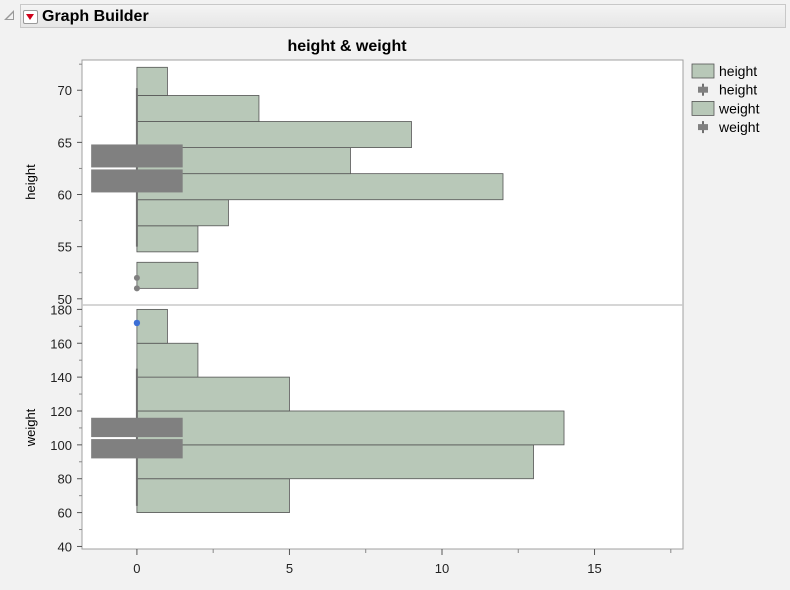  What do you see at coordinates (95, 16) in the screenshot?
I see `window-title: Graph Builder` at bounding box center [95, 16].